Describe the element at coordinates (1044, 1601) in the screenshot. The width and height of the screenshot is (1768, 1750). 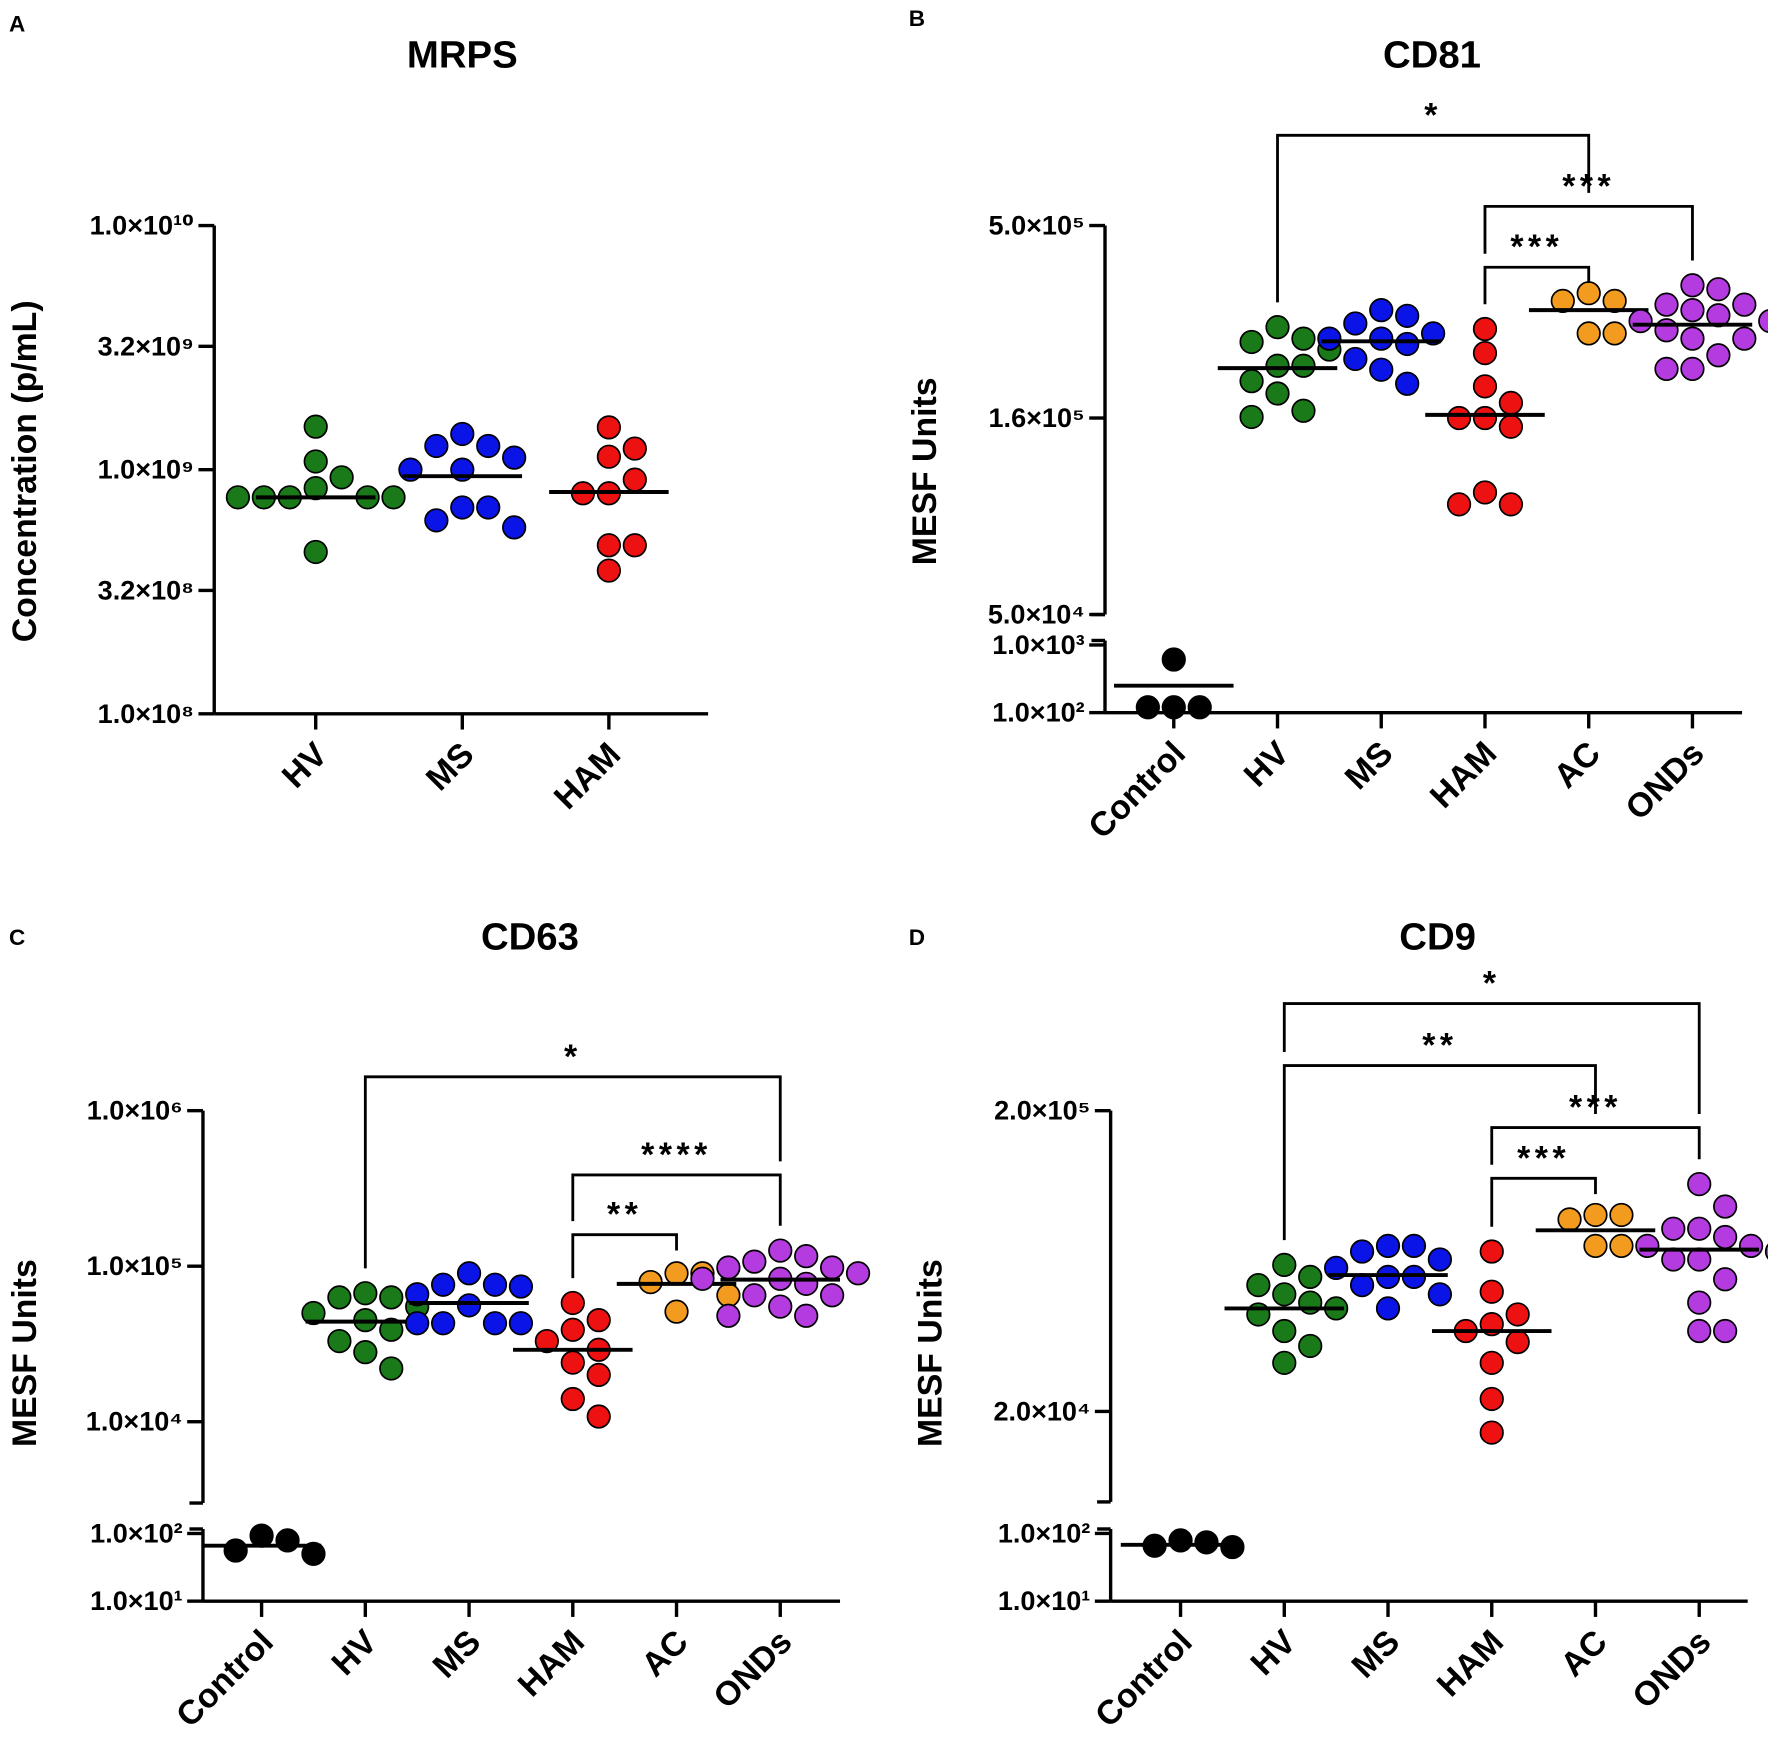
I see `y-tick-label: 1.0×10¹` at that location.